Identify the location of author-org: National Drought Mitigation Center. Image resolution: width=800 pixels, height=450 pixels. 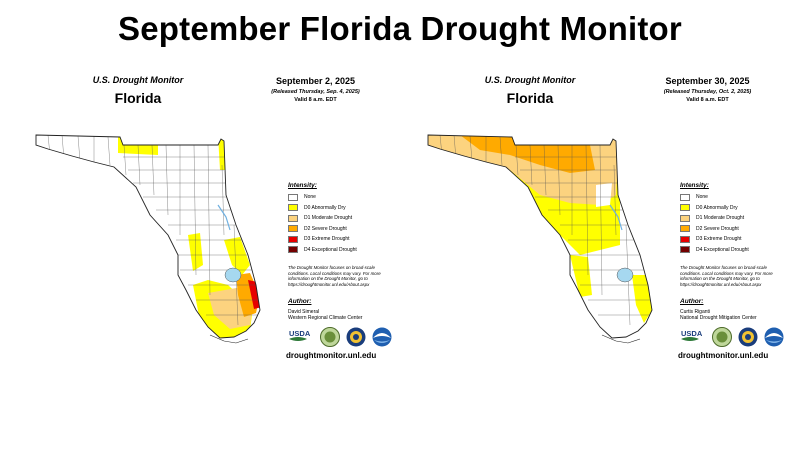
(718, 318).